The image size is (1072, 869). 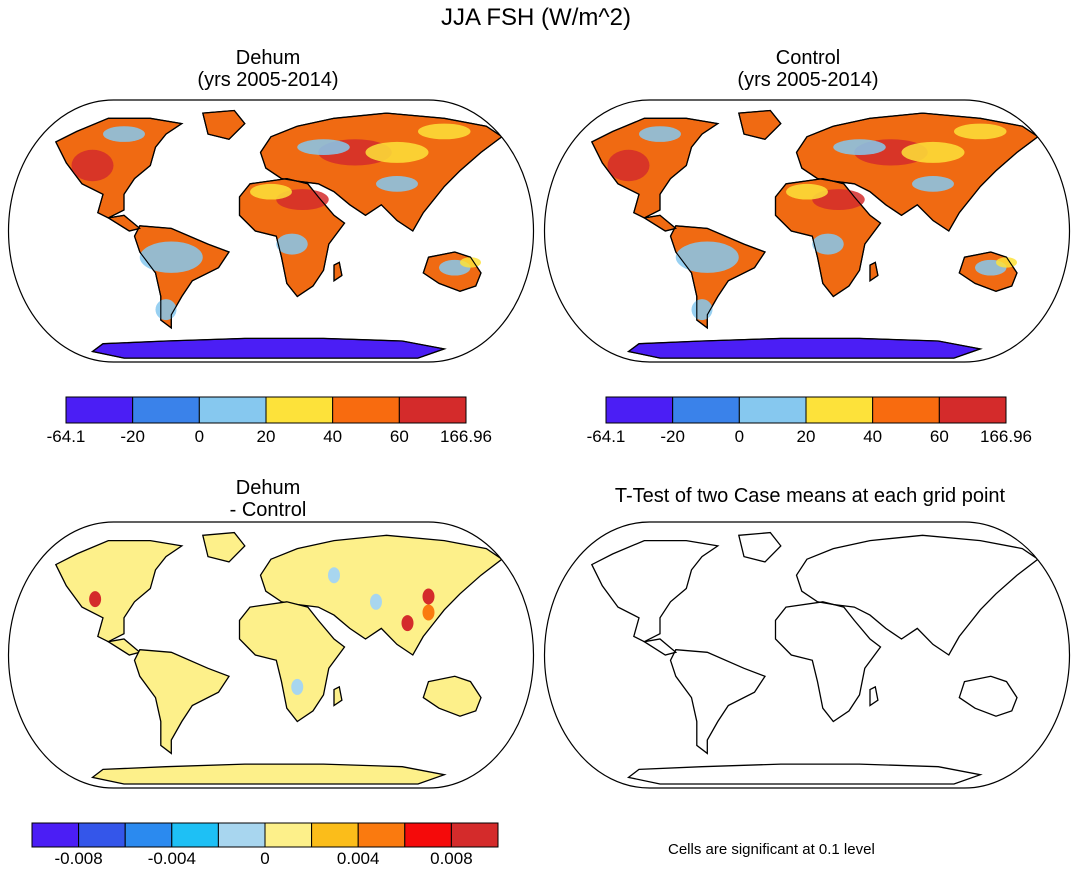 I want to click on panel-title-diff-line1: Dehum, so click(x=268, y=488).